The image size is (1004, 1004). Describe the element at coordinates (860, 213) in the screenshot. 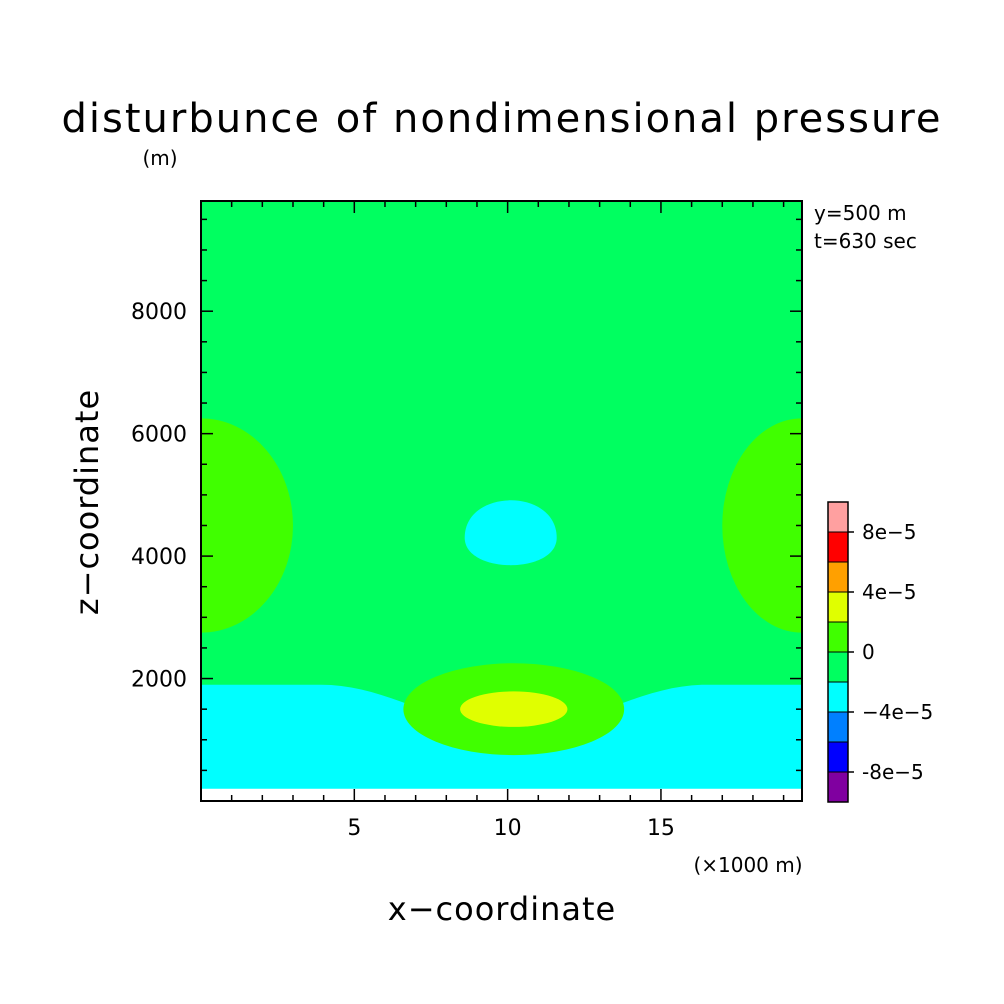

I see `annotation-y: y=500 m` at that location.